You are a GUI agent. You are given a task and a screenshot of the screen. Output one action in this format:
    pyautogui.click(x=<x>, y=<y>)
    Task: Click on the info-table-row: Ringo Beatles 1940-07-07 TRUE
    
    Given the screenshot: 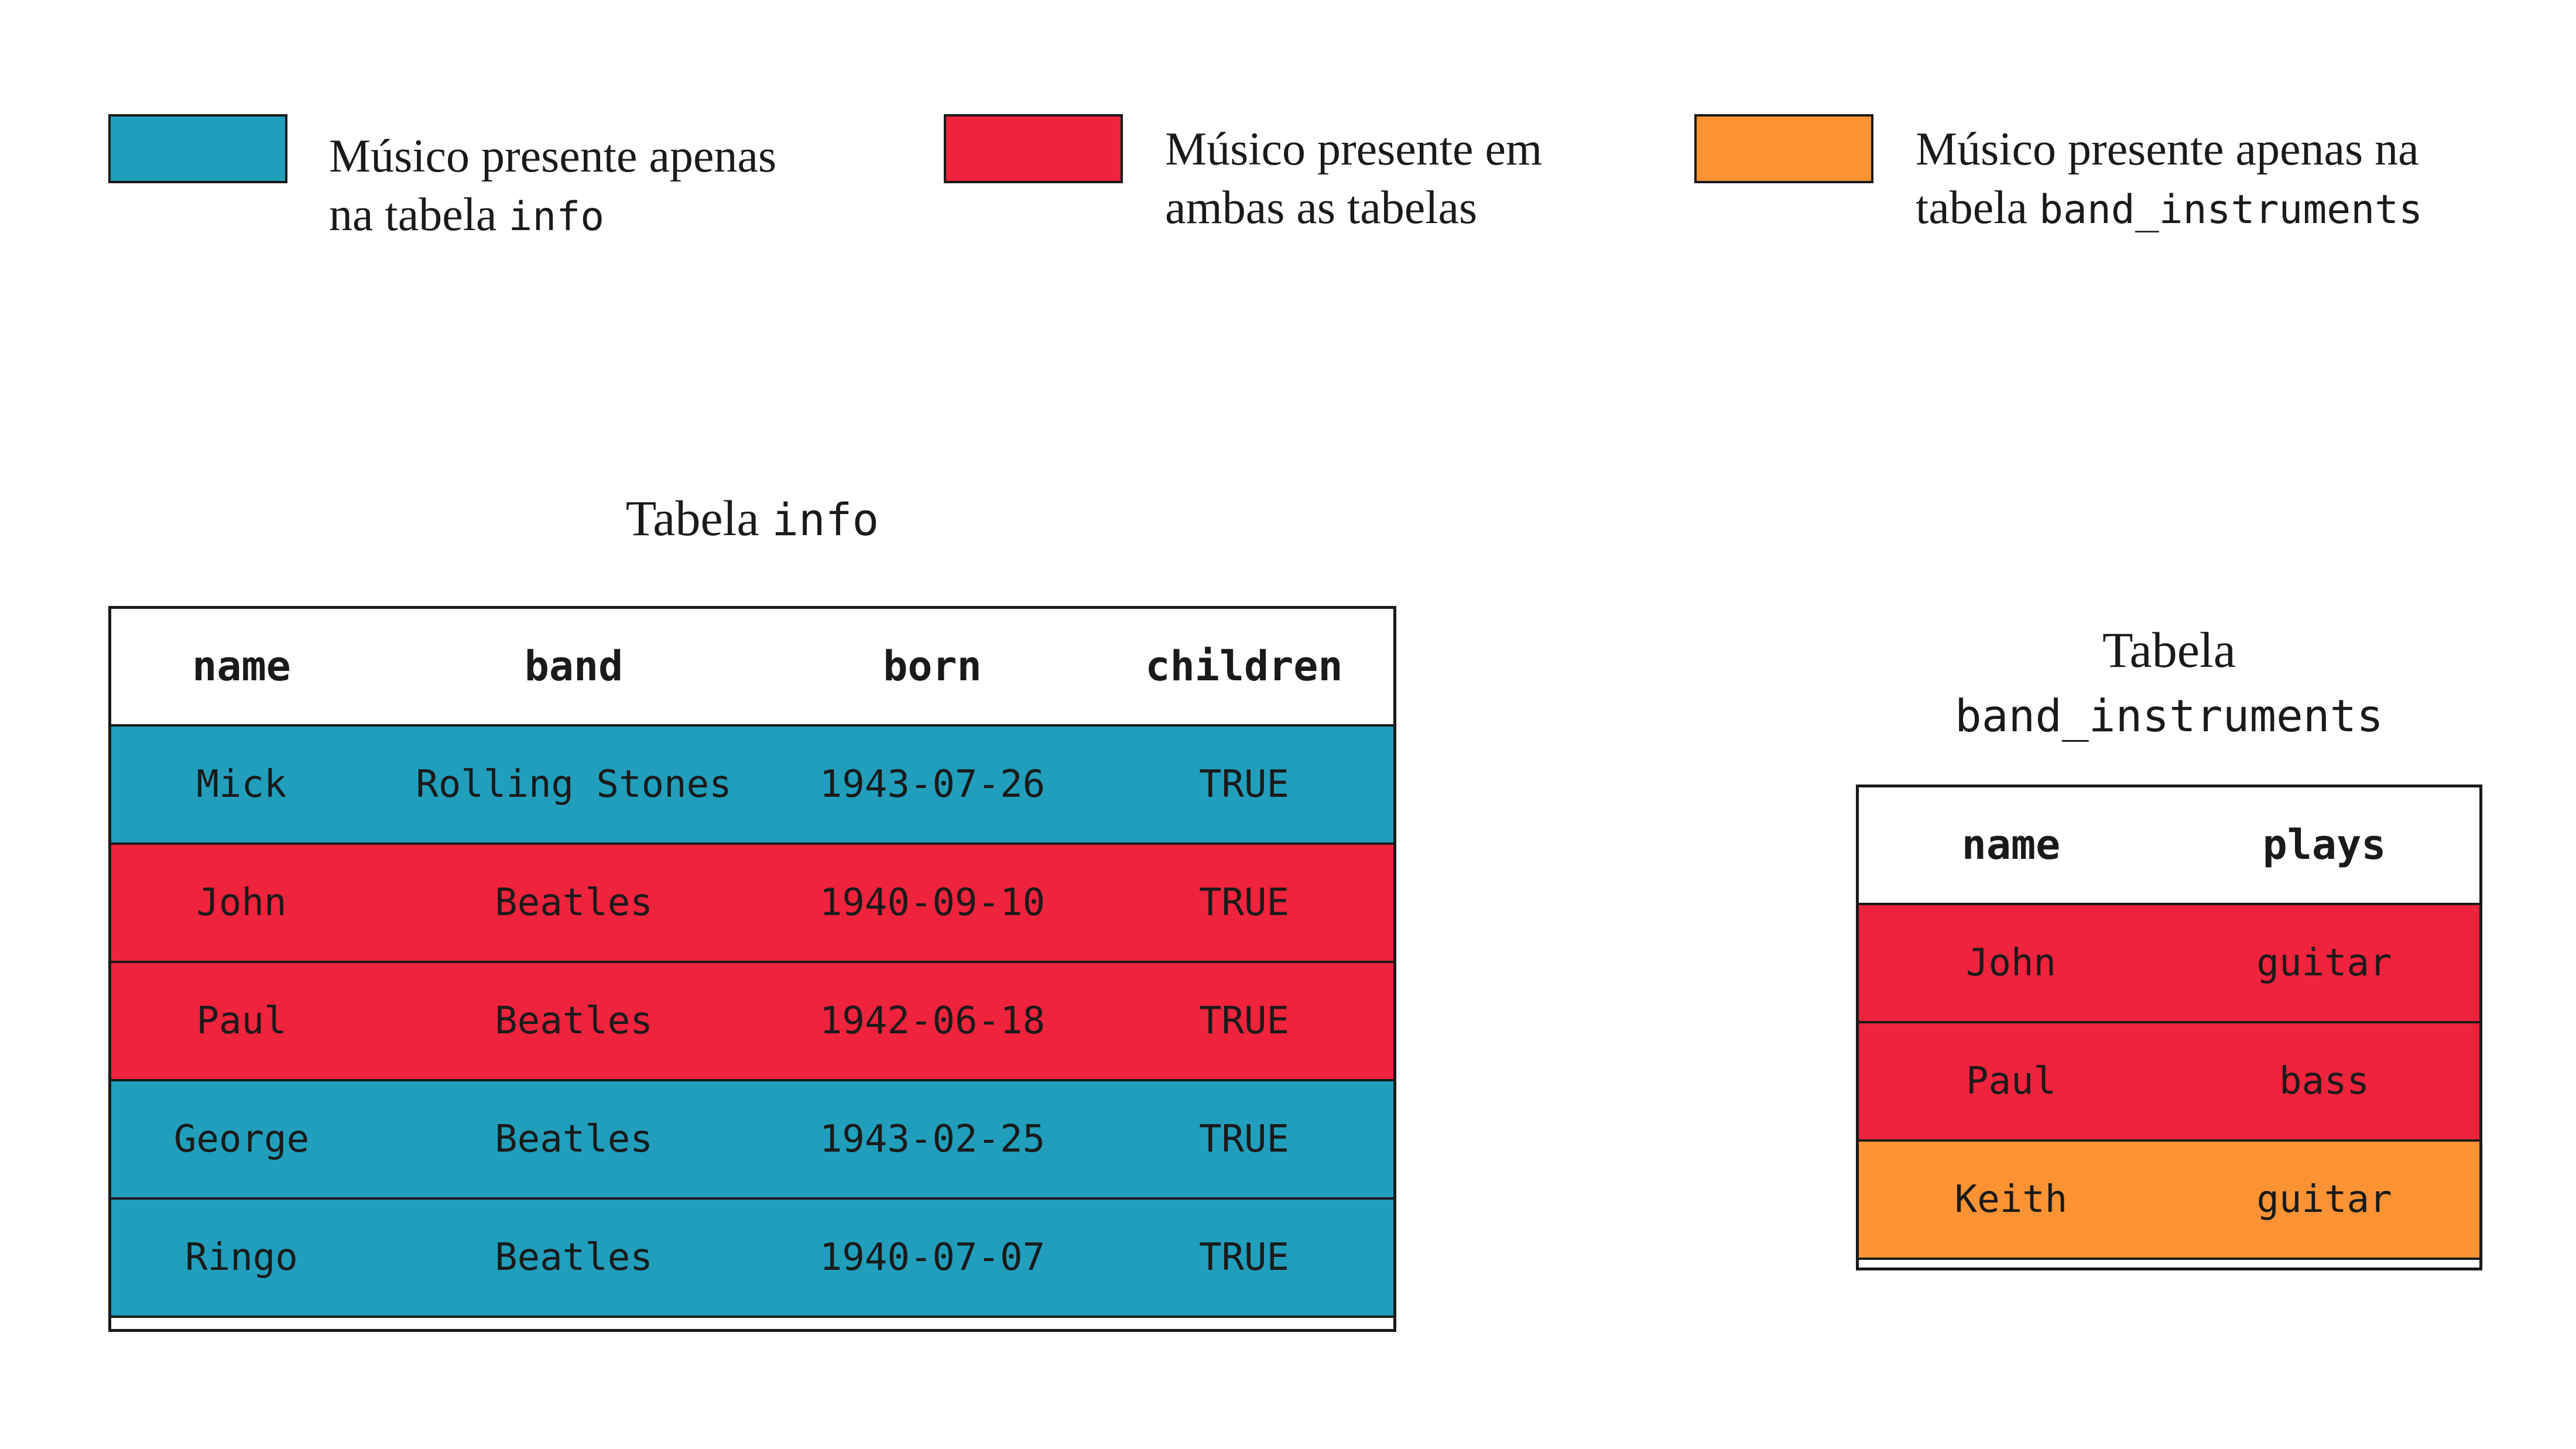 What is the action you would take?
    pyautogui.click(x=752, y=1257)
    